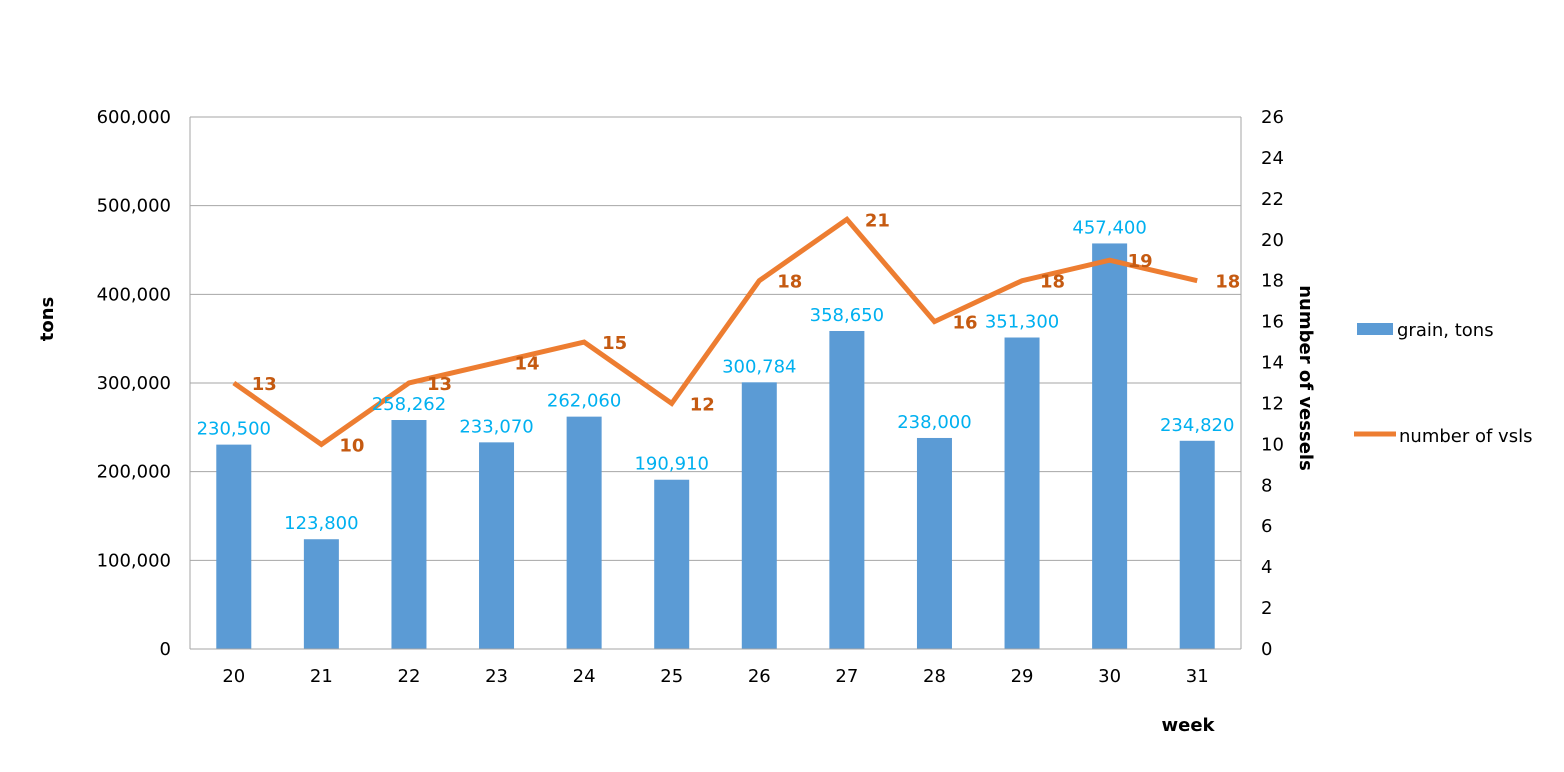  Describe the element at coordinates (877, 220) in the screenshot. I see `line-data-label: 21` at that location.